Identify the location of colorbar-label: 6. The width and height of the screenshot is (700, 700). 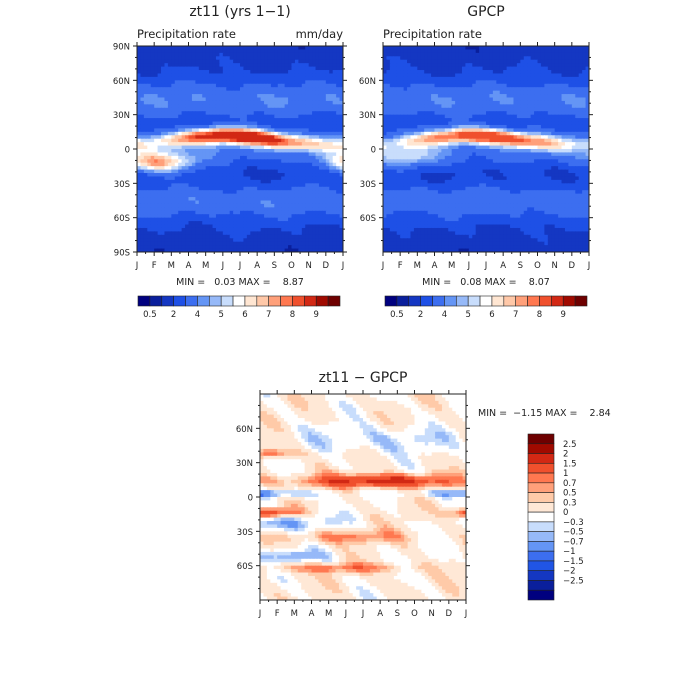
(244, 315).